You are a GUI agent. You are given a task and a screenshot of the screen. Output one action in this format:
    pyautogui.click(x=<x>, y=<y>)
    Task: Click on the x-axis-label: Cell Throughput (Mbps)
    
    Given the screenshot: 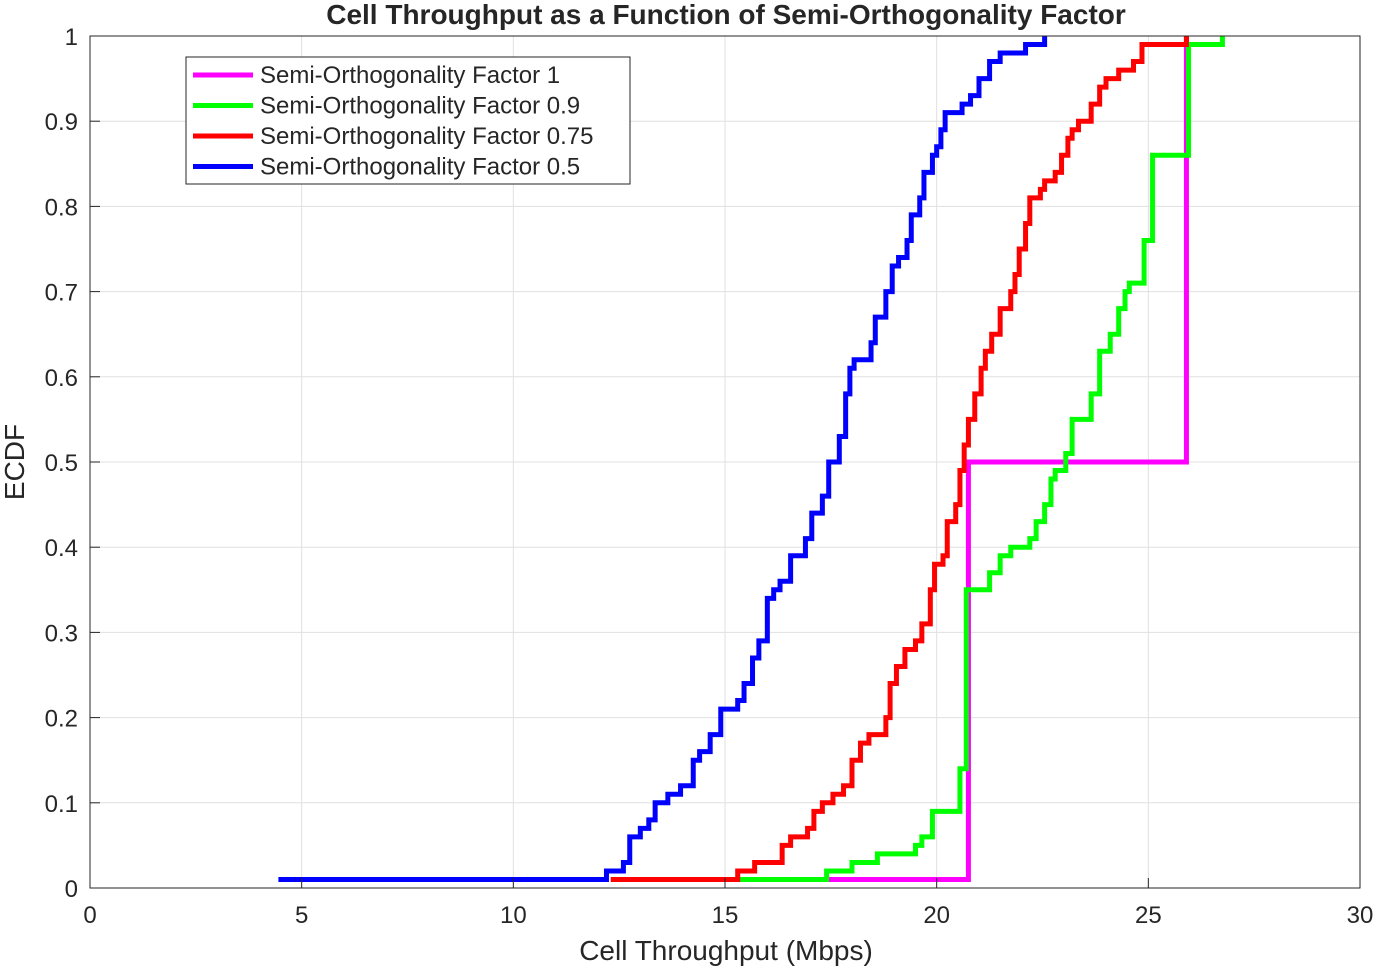 What is the action you would take?
    pyautogui.click(x=726, y=950)
    